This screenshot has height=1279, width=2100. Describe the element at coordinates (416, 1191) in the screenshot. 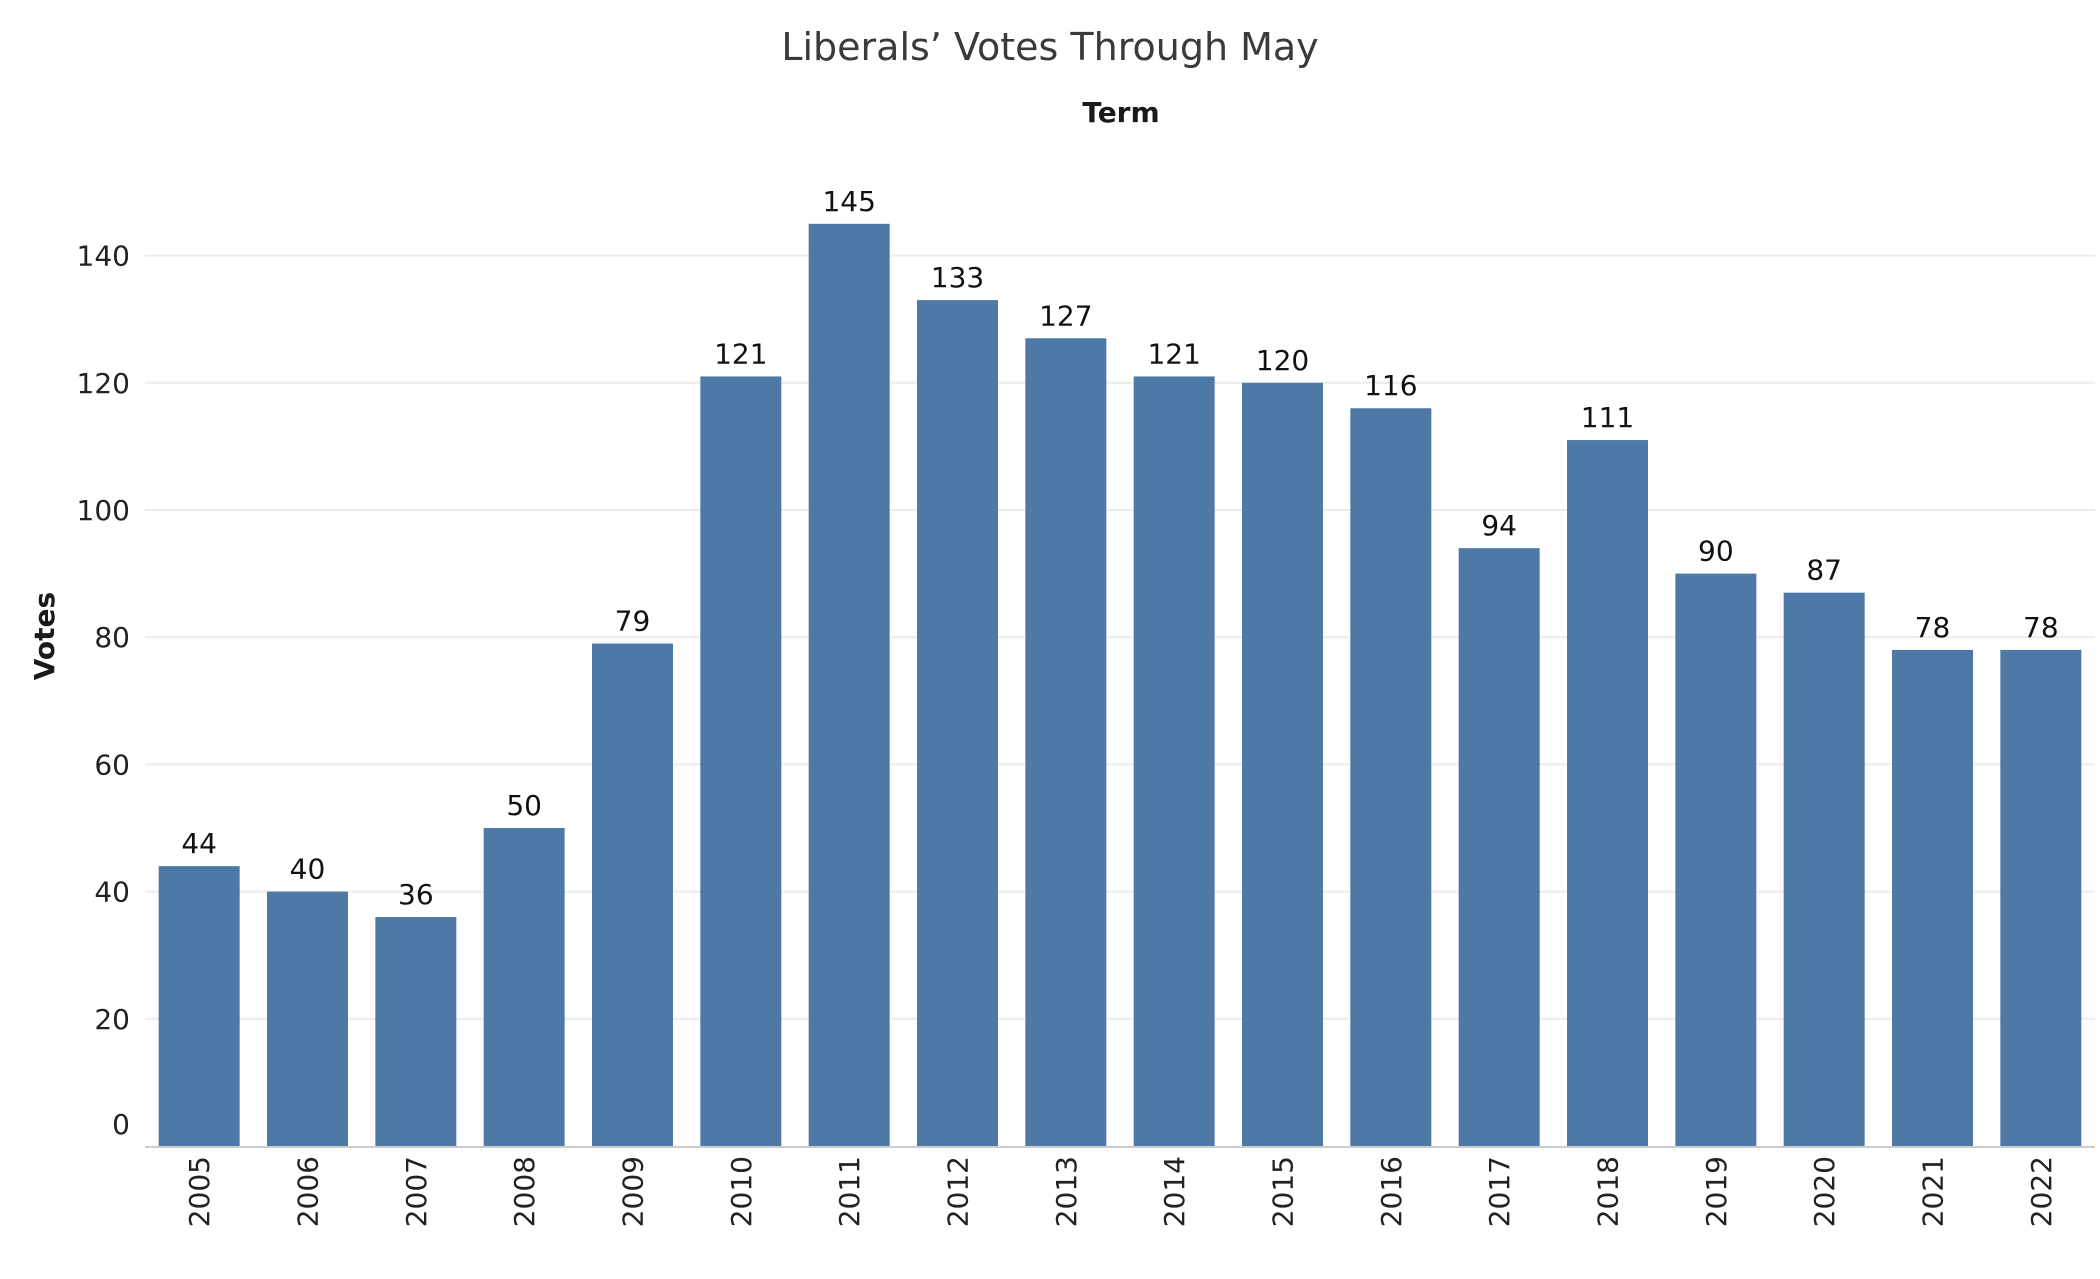

I see `x-tick-label: 2007` at that location.